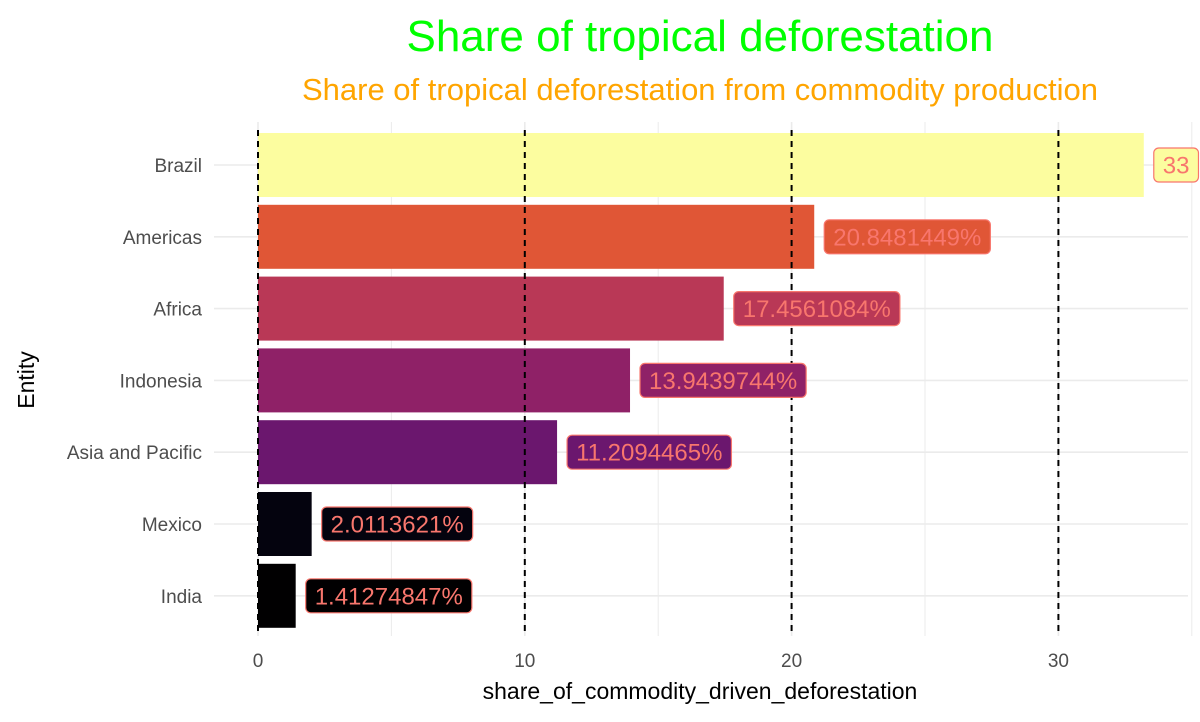 The width and height of the screenshot is (1200, 722). I want to click on bar-brazil, so click(701, 165).